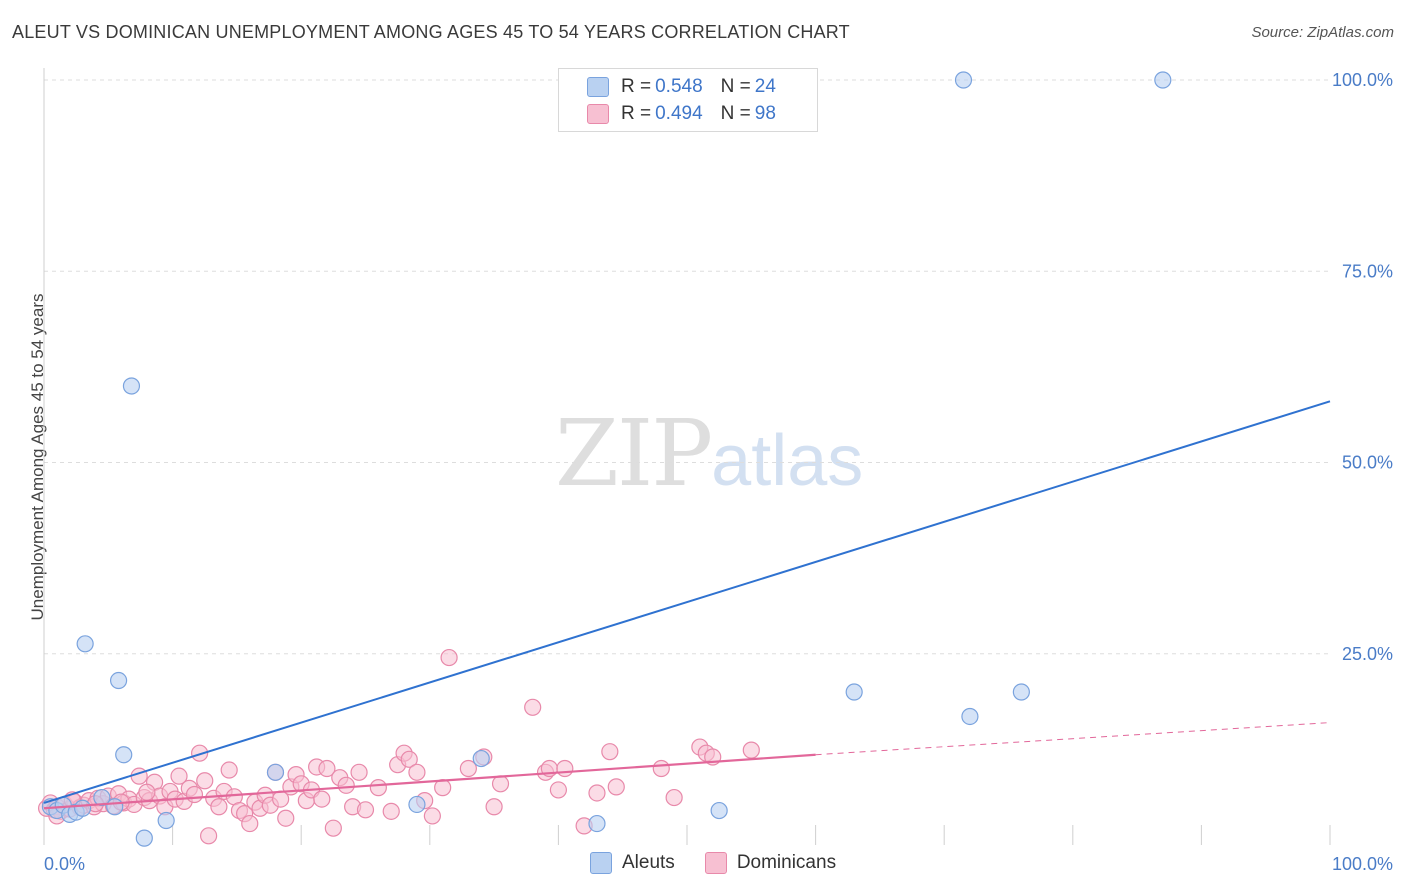 The image size is (1406, 892). What do you see at coordinates (1073, 739) in the screenshot?
I see `dominican-trend-extension` at bounding box center [1073, 739].